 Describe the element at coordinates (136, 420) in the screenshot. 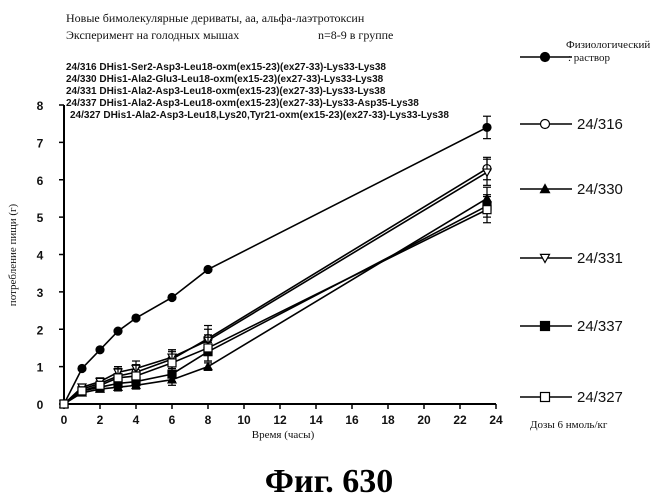

I see `x-tick-label: 4` at that location.